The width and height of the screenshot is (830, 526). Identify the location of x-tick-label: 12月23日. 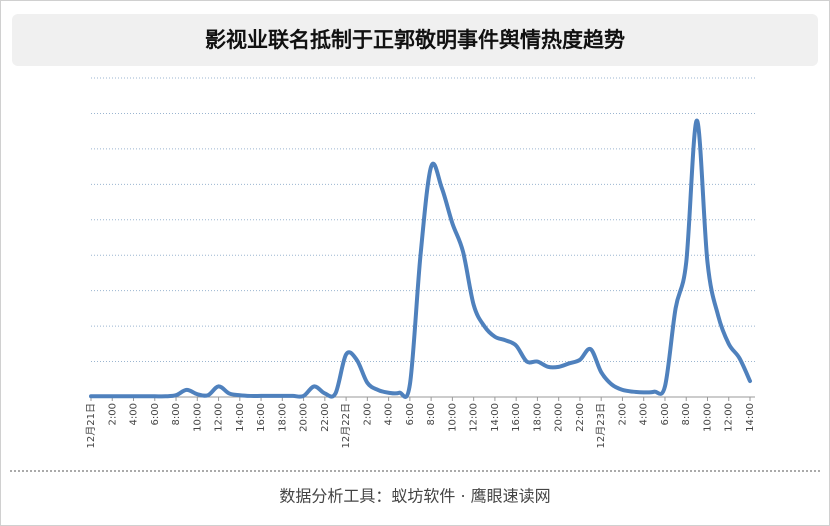
(601, 425).